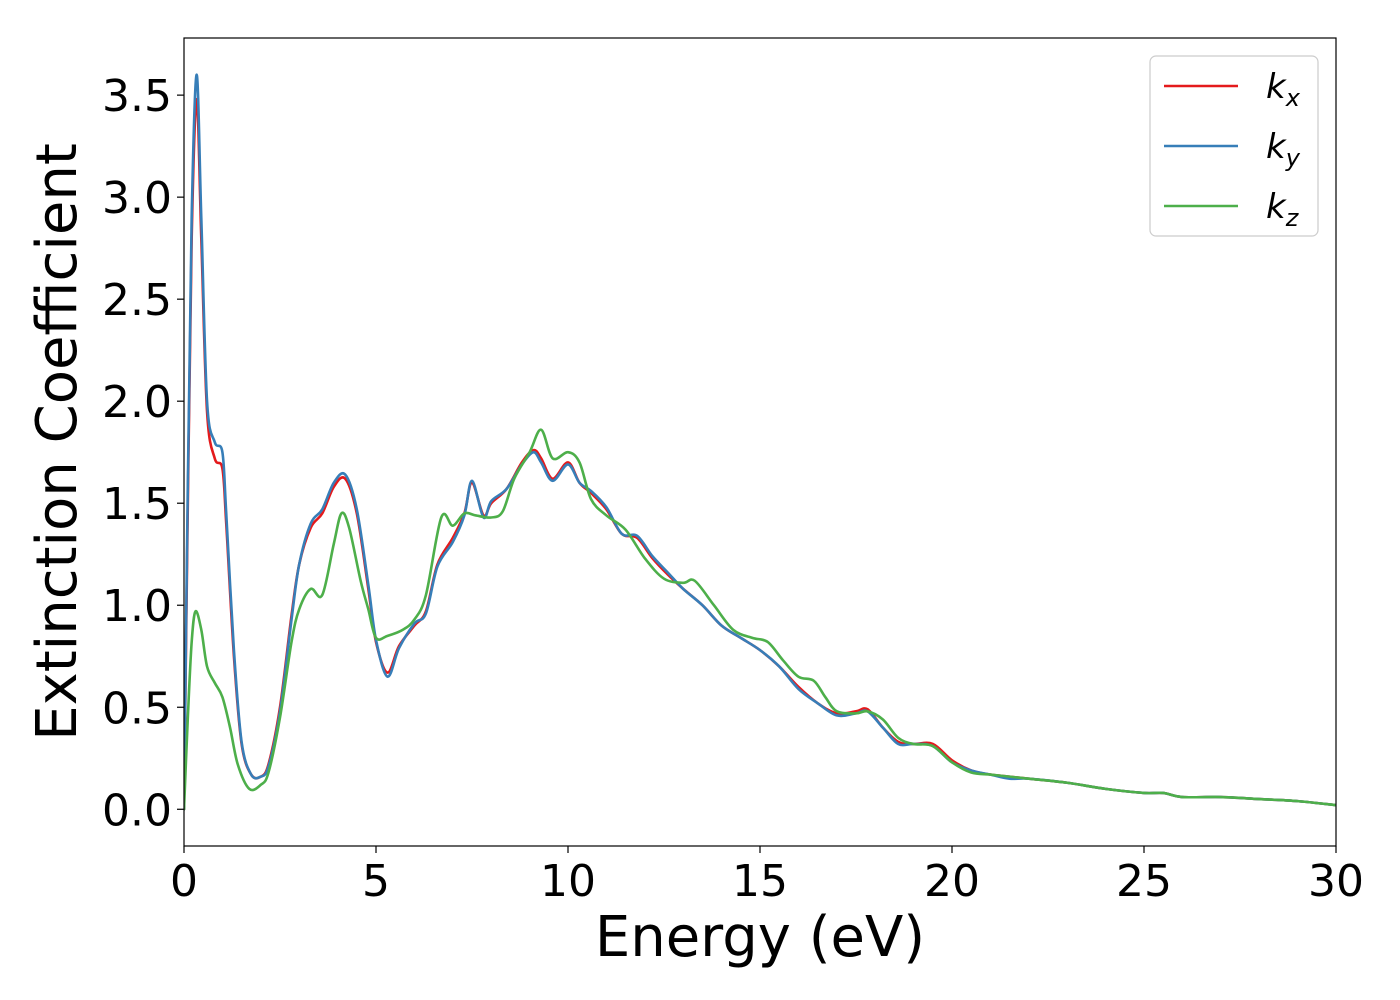 The image size is (1400, 1000). I want to click on y-tick-label: 3.5, so click(137, 96).